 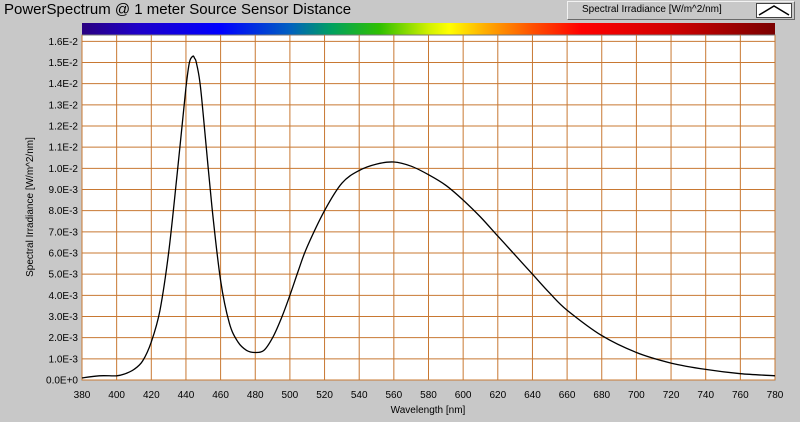 What do you see at coordinates (64, 42) in the screenshot?
I see `y-tick-label: 1.6E-2` at bounding box center [64, 42].